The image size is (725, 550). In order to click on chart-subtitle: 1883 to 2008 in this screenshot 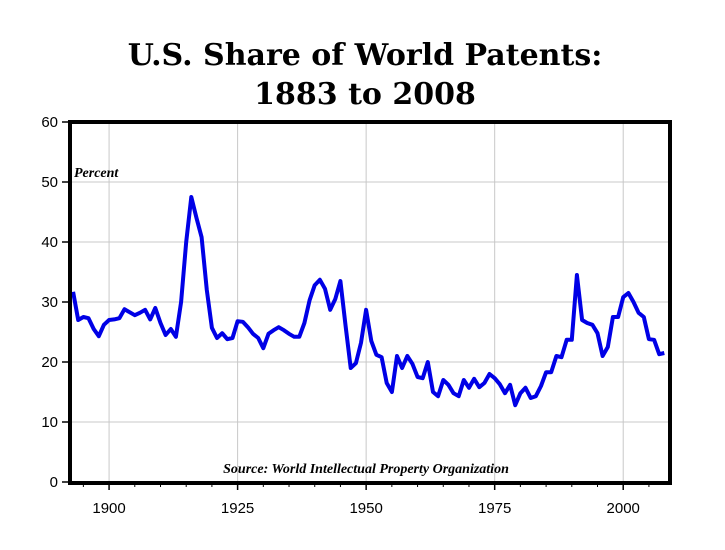, I will do `click(365, 94)`.